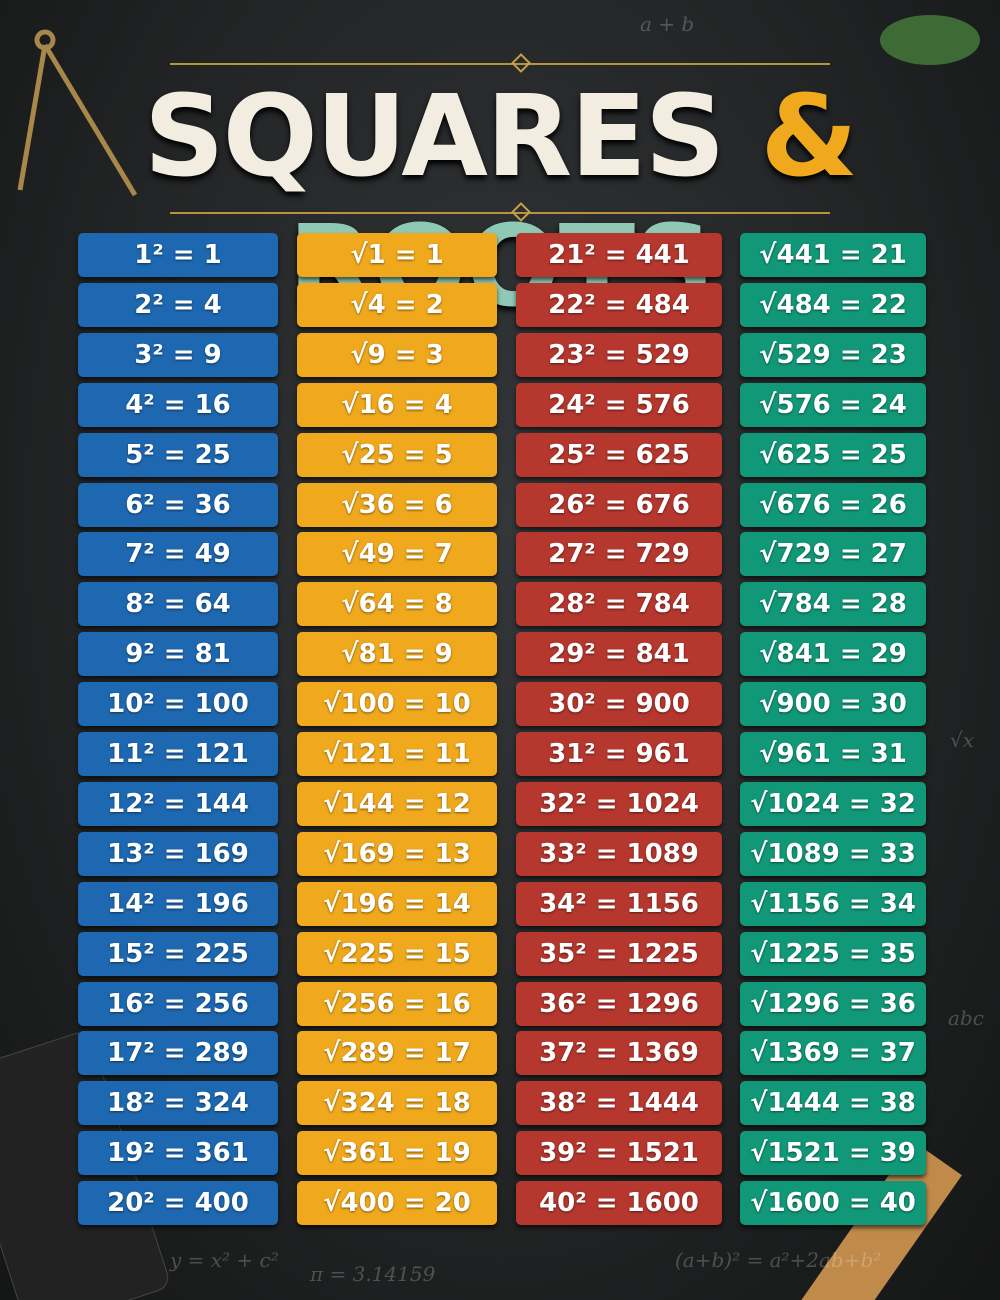 Image resolution: width=1000 pixels, height=1300 pixels. Describe the element at coordinates (619, 704) in the screenshot. I see `tile: 30² = 900` at that location.